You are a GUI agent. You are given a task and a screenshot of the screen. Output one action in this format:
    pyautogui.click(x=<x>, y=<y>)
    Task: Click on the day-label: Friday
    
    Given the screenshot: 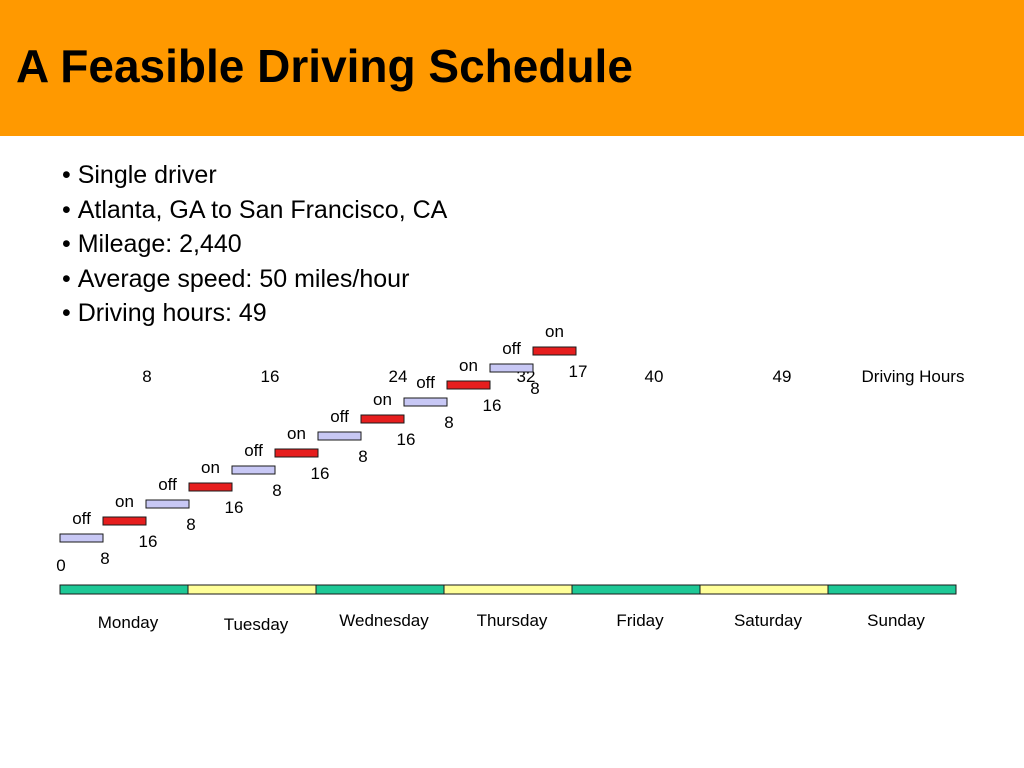 What is the action you would take?
    pyautogui.click(x=640, y=620)
    